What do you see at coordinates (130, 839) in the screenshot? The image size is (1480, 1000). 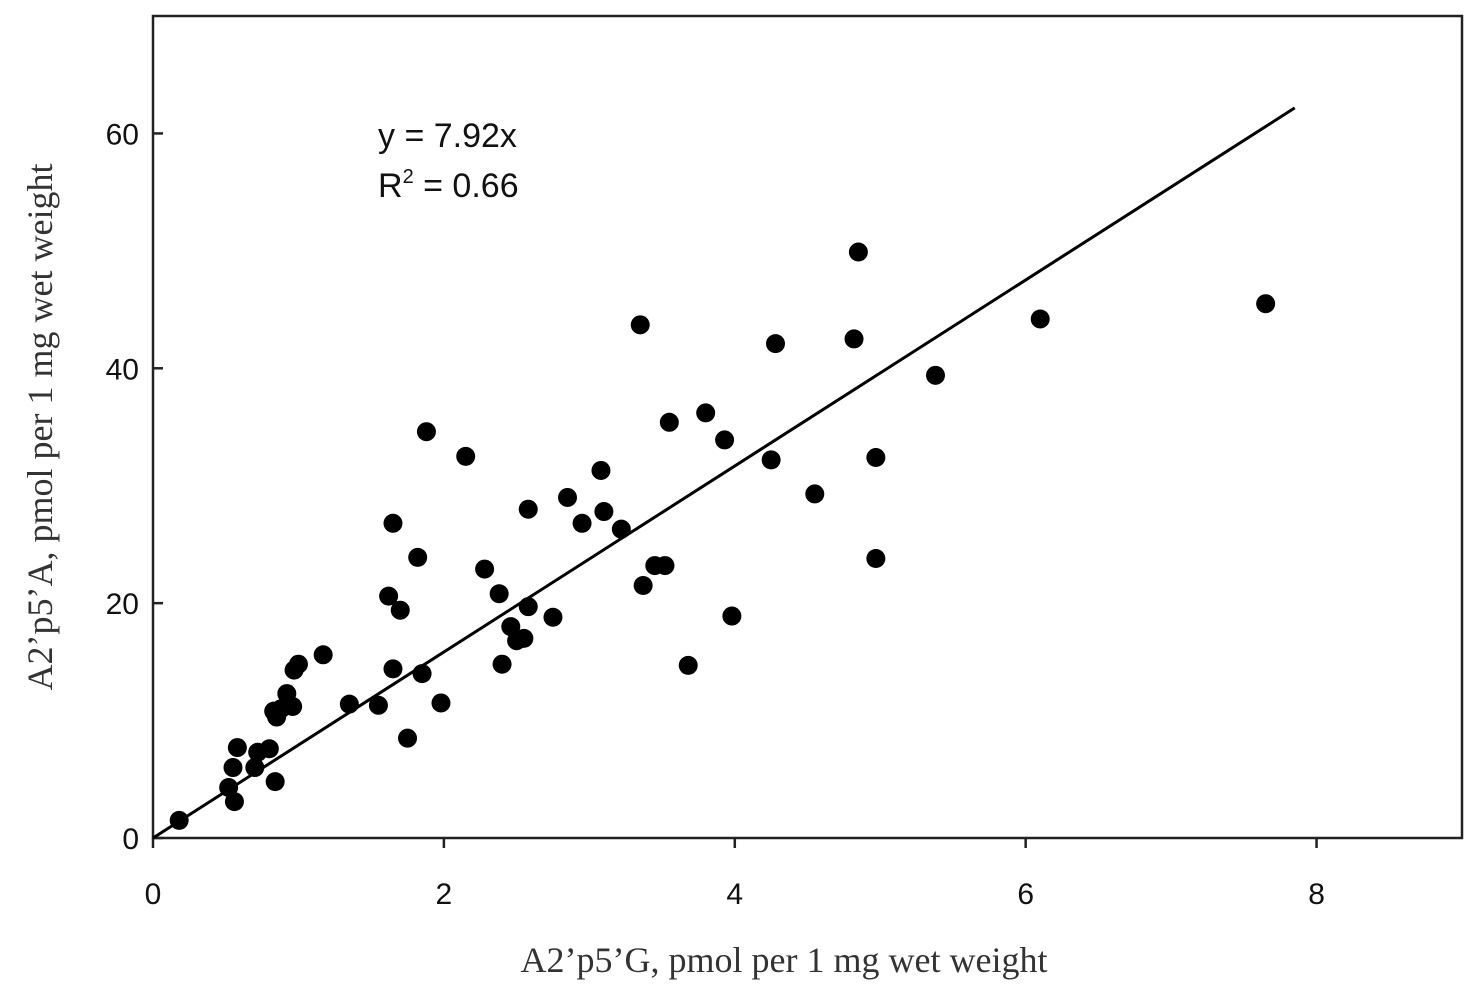 I see `y-tick-label: 0` at bounding box center [130, 839].